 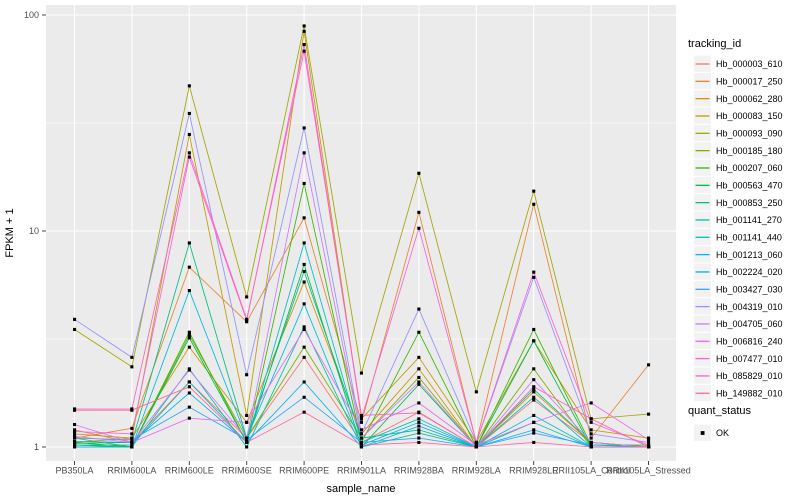 I want to click on x-tick-label: RRIM928BA, so click(x=419, y=471).